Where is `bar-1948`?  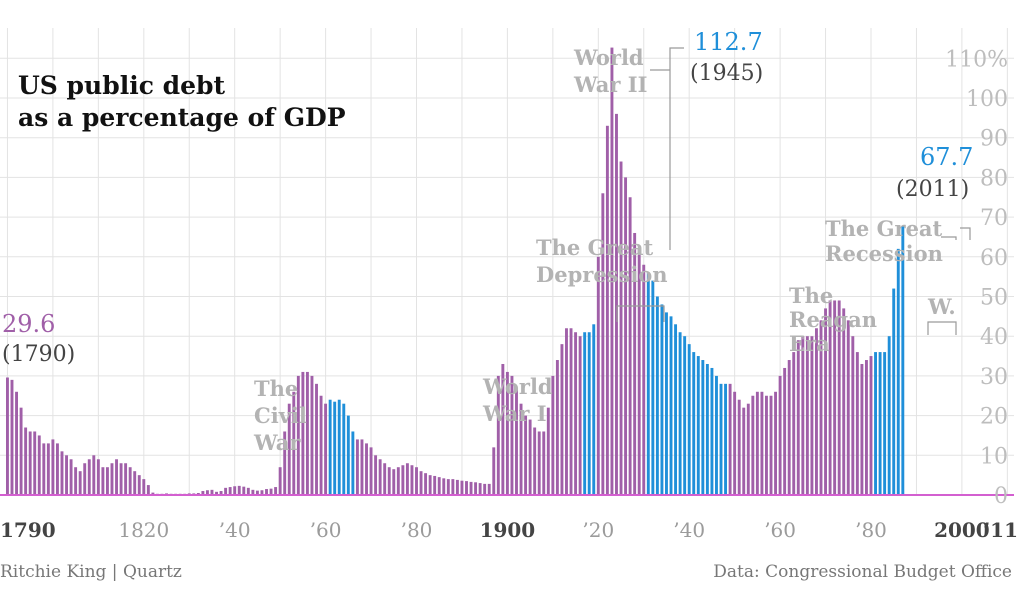
bar-1948 is located at coordinates (726, 439).